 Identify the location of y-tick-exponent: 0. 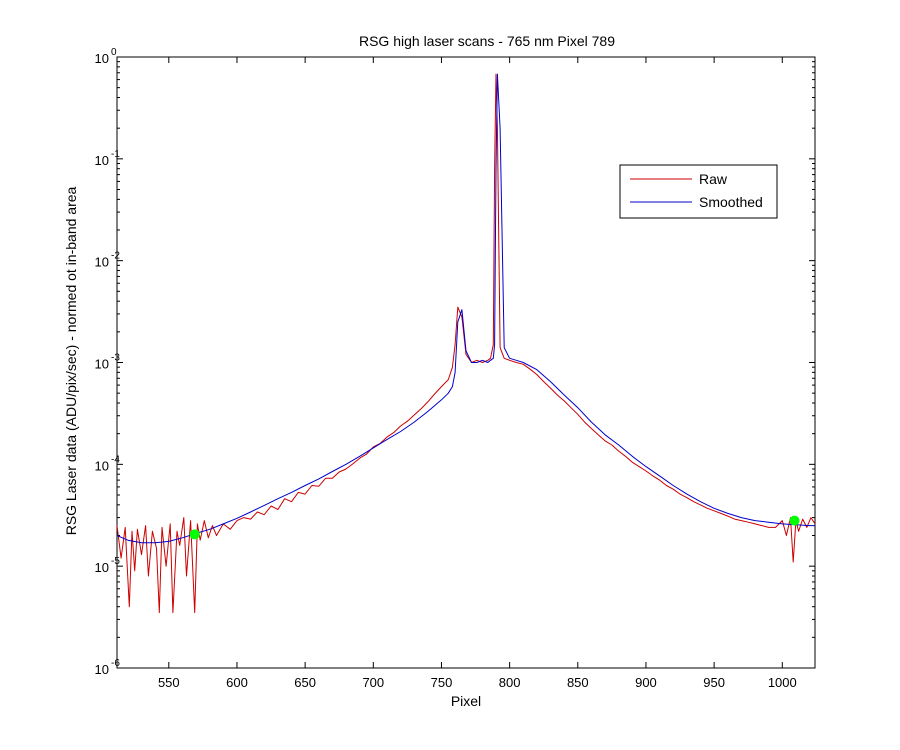
(114, 52).